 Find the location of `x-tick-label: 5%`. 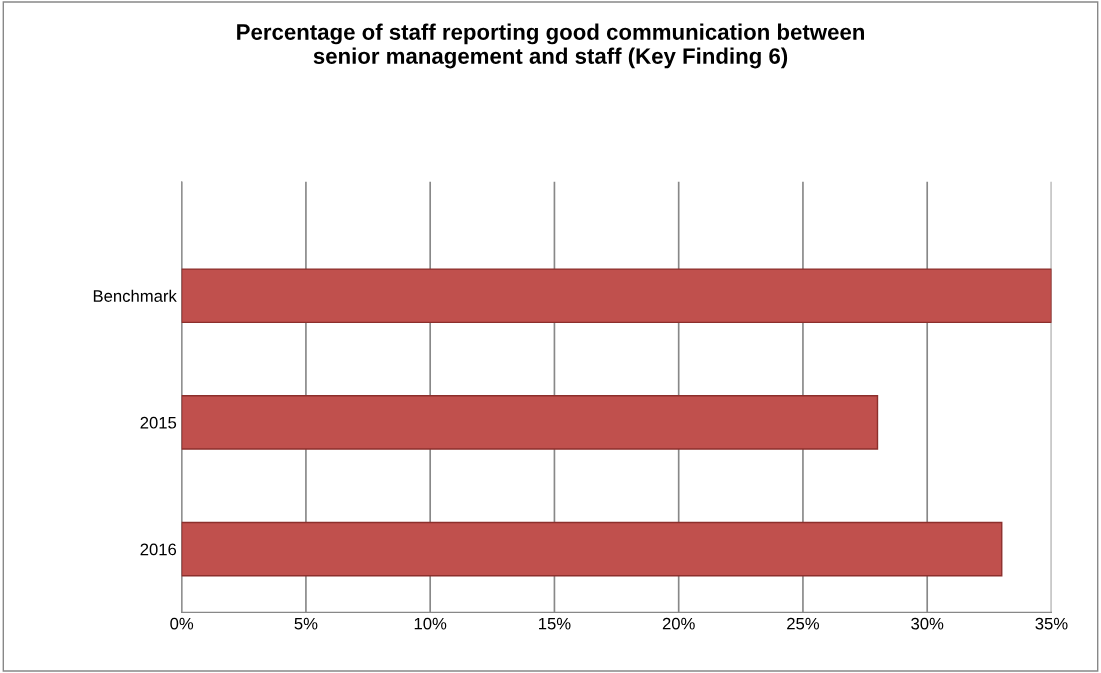

x-tick-label: 5% is located at coordinates (306, 623).